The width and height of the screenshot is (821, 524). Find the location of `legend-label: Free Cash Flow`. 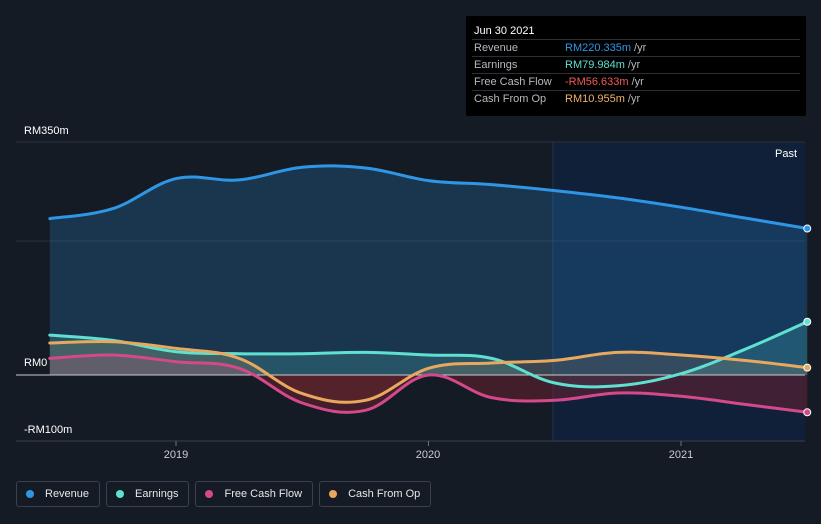

legend-label: Free Cash Flow is located at coordinates (263, 494).